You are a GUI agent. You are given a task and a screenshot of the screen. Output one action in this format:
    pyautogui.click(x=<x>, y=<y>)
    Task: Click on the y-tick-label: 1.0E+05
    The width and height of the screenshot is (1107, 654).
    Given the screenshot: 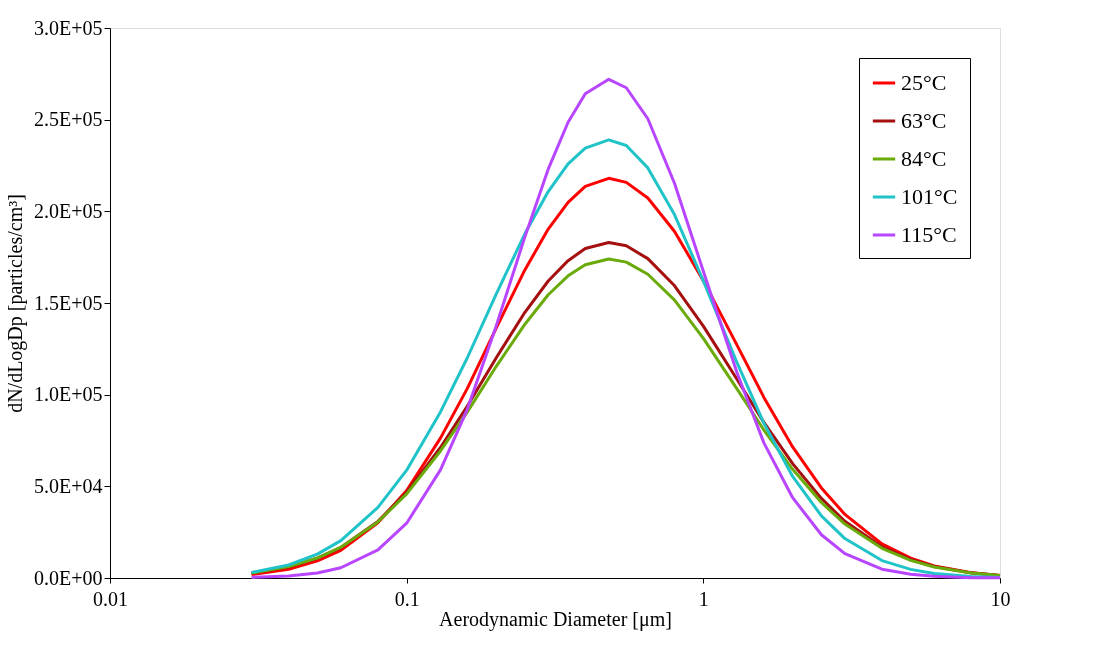 What is the action you would take?
    pyautogui.click(x=68, y=394)
    